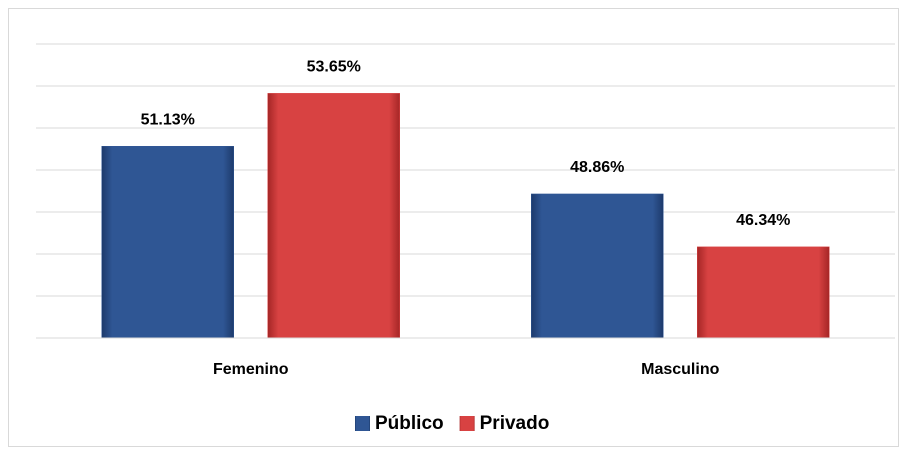  Describe the element at coordinates (515, 423) in the screenshot. I see `legend-label: Privado` at that location.